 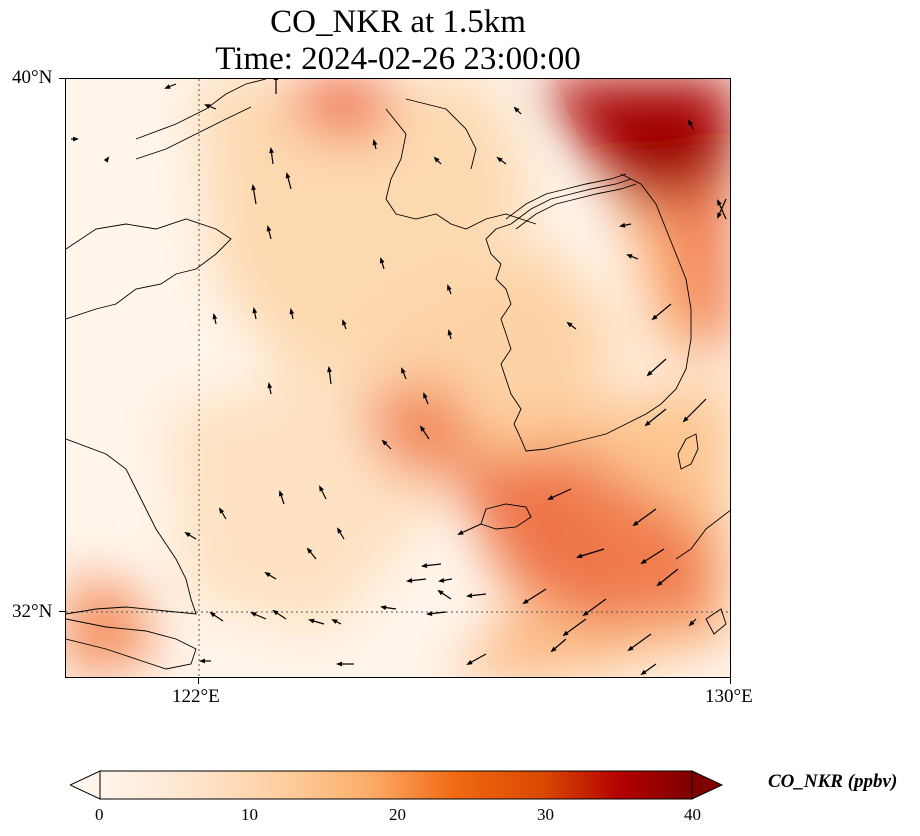 I want to click on colorbar-title: CO_NKR (ppbv), so click(x=833, y=781).